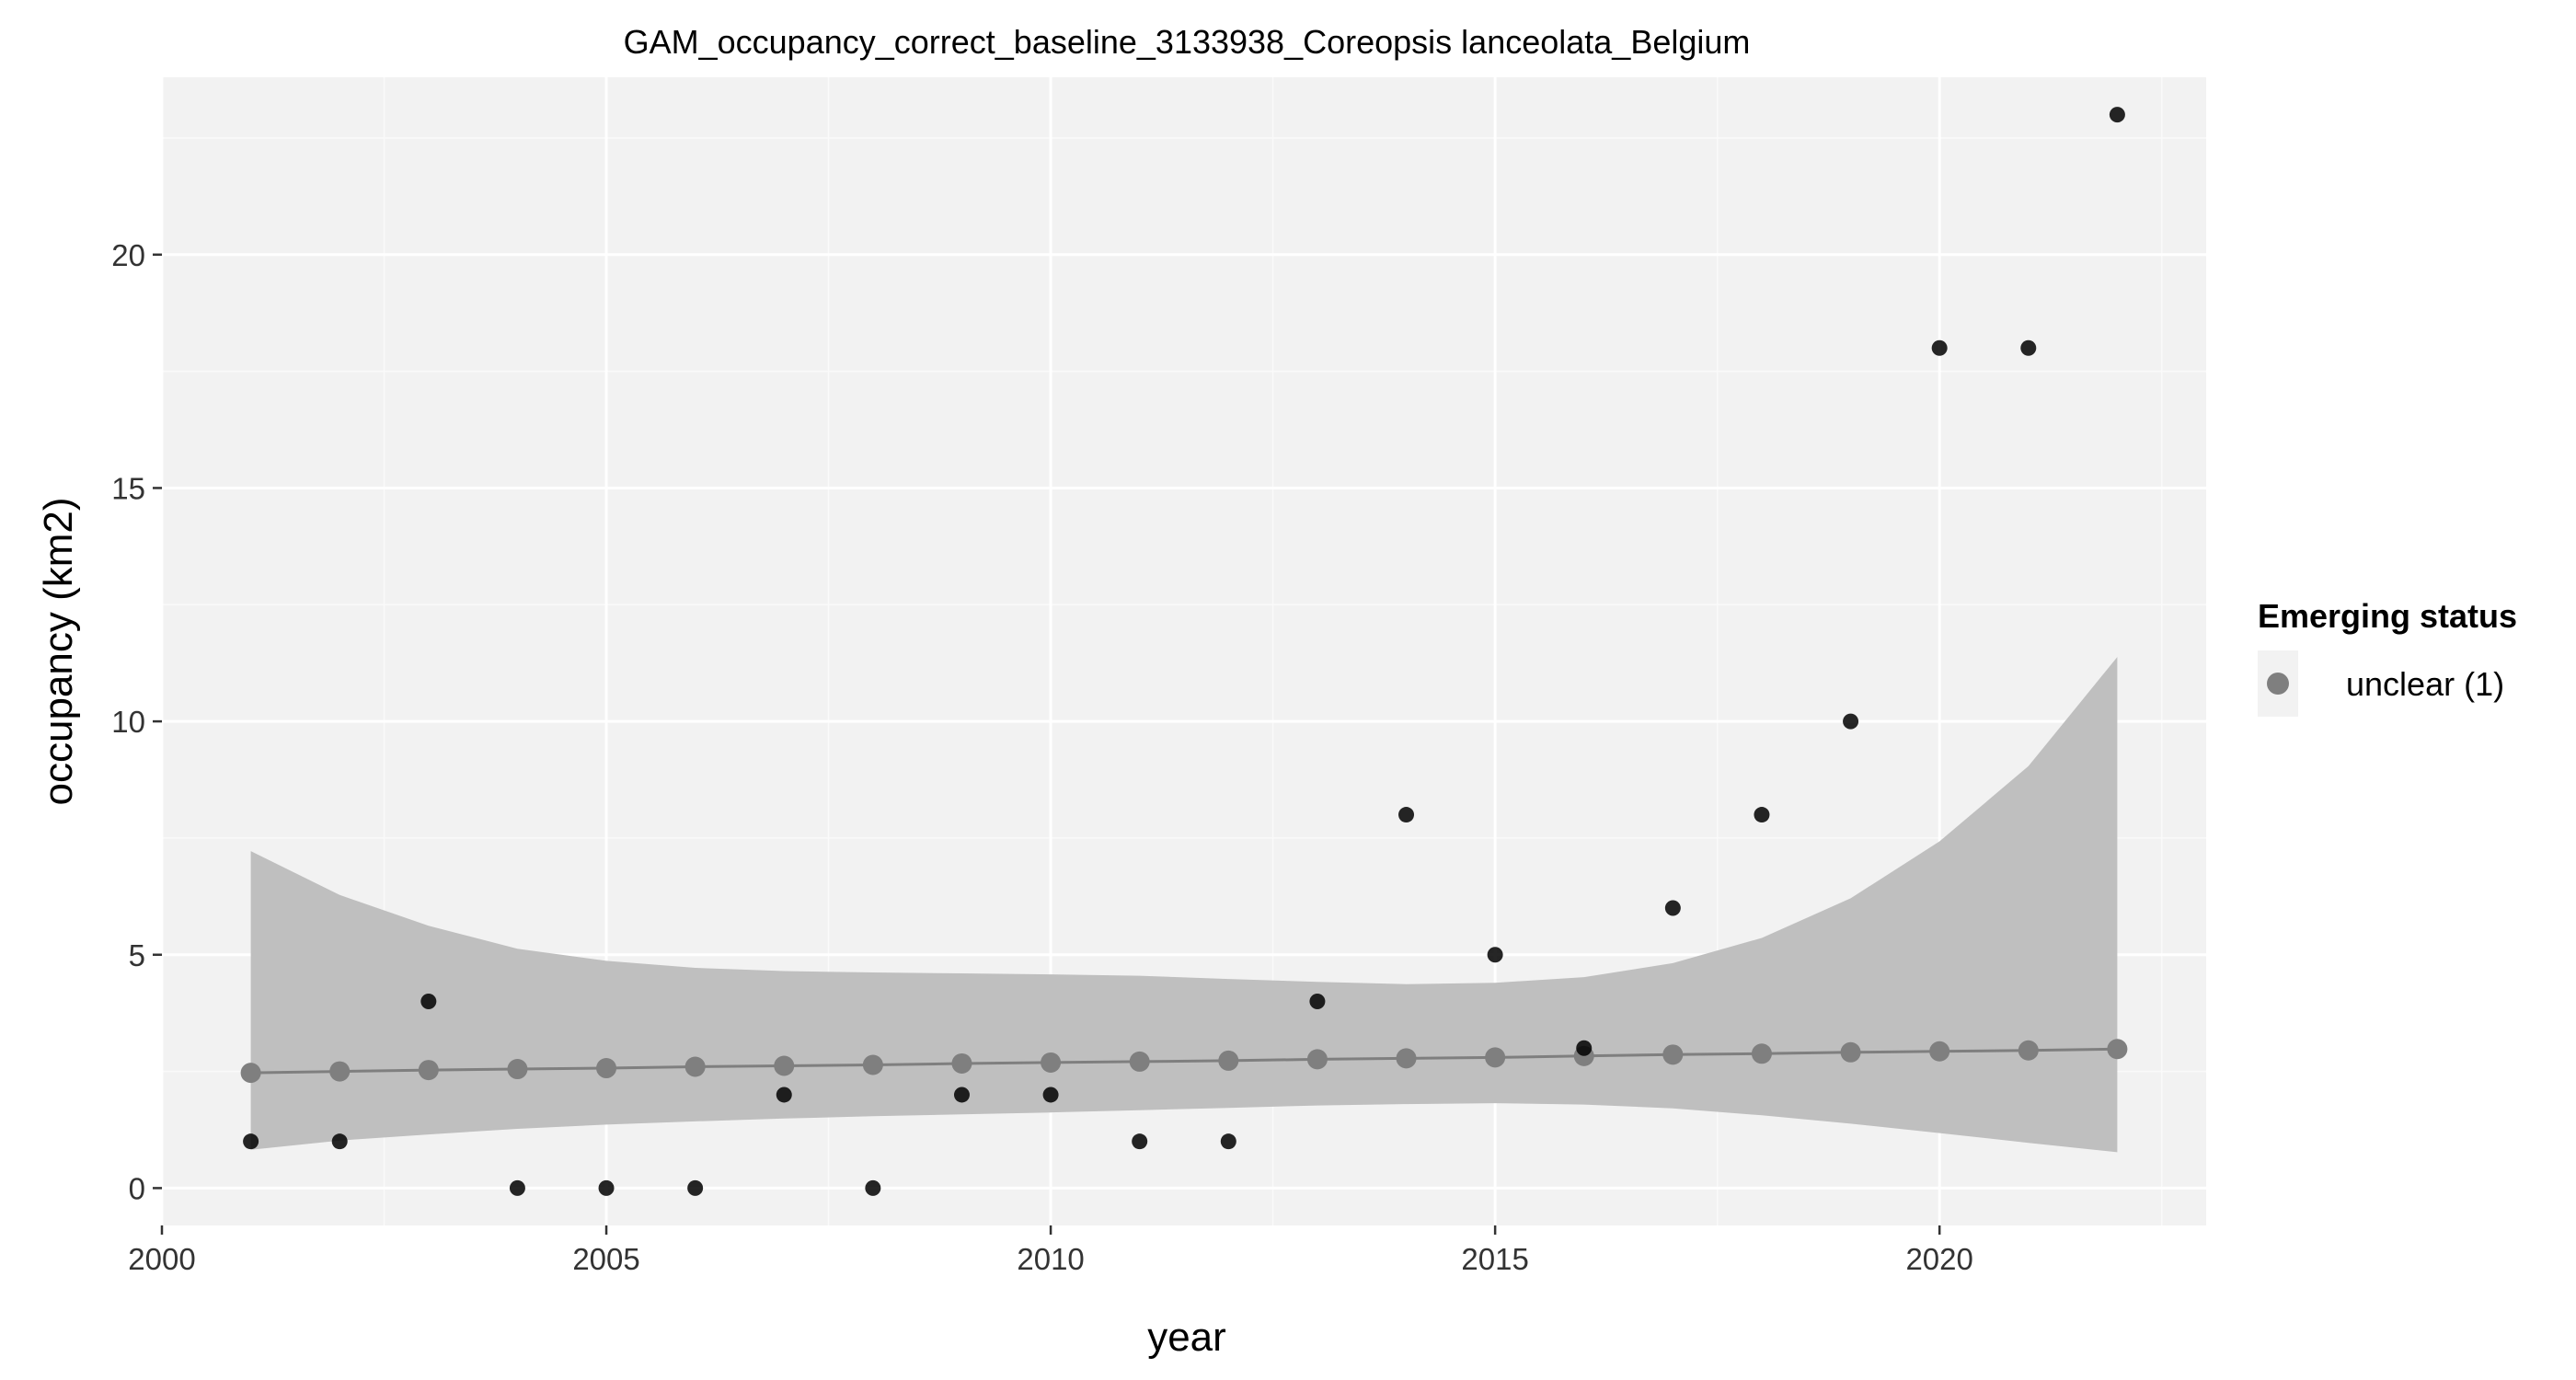 This screenshot has height=1380, width=2576. Describe the element at coordinates (1186, 1337) in the screenshot. I see `x-axis-title: year` at that location.